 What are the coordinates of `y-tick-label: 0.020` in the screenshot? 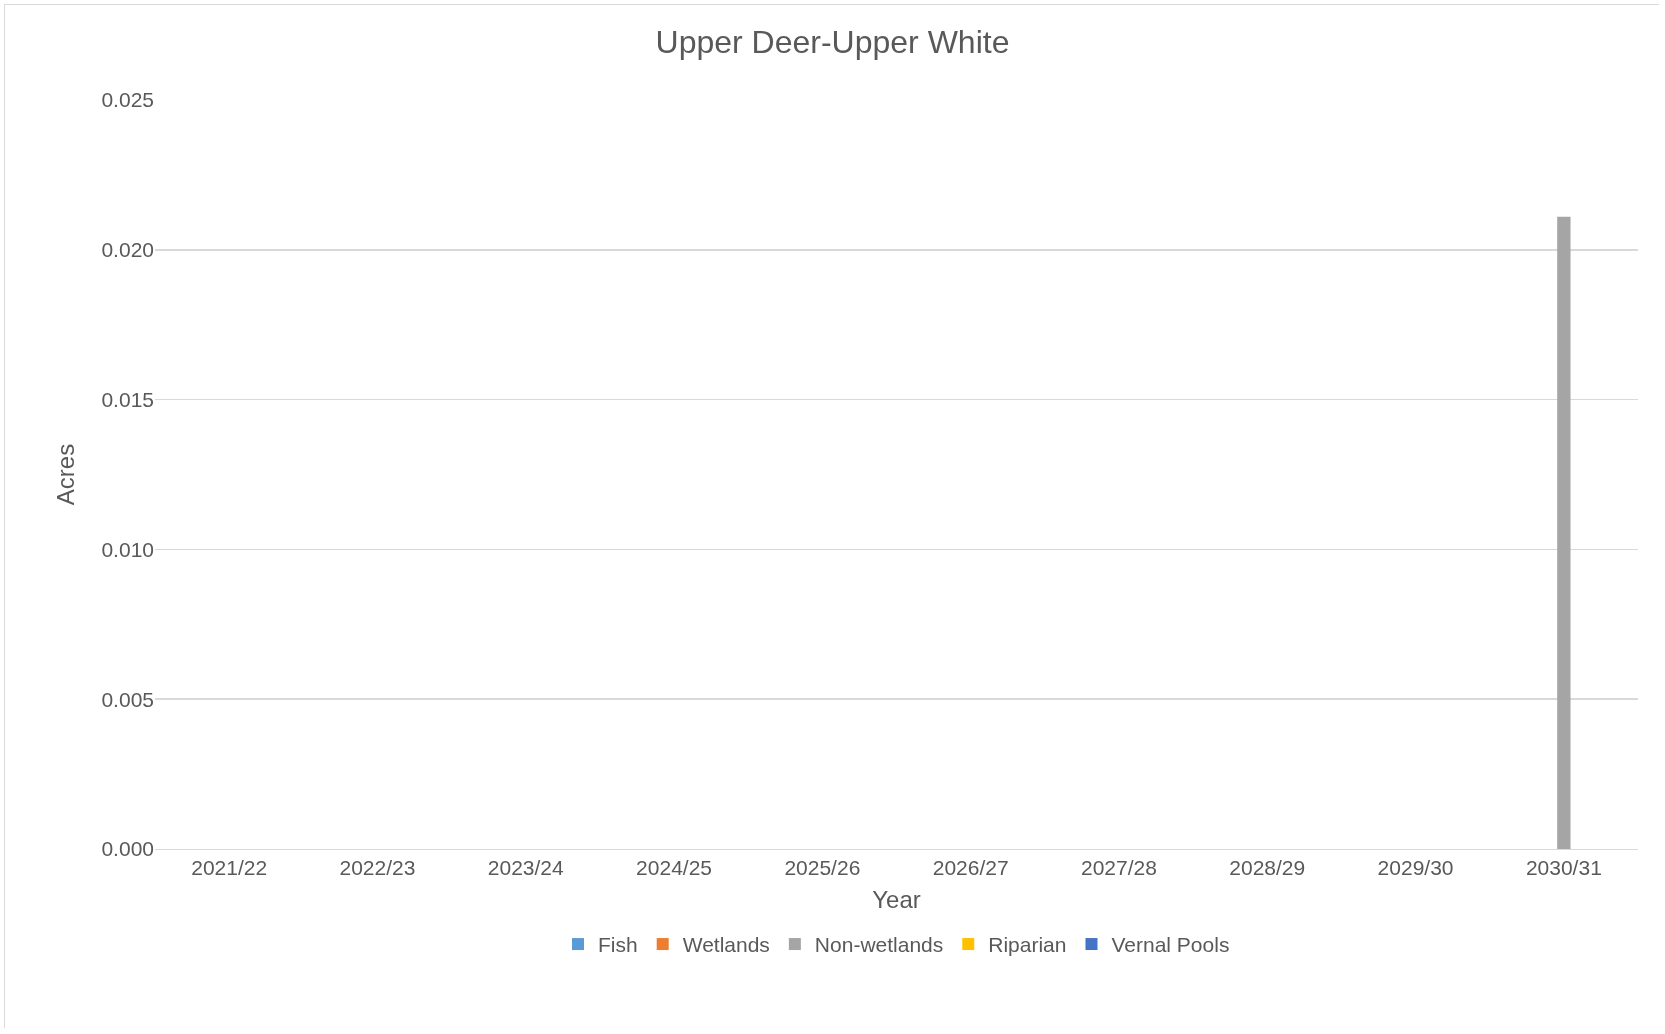 It's located at (127, 250).